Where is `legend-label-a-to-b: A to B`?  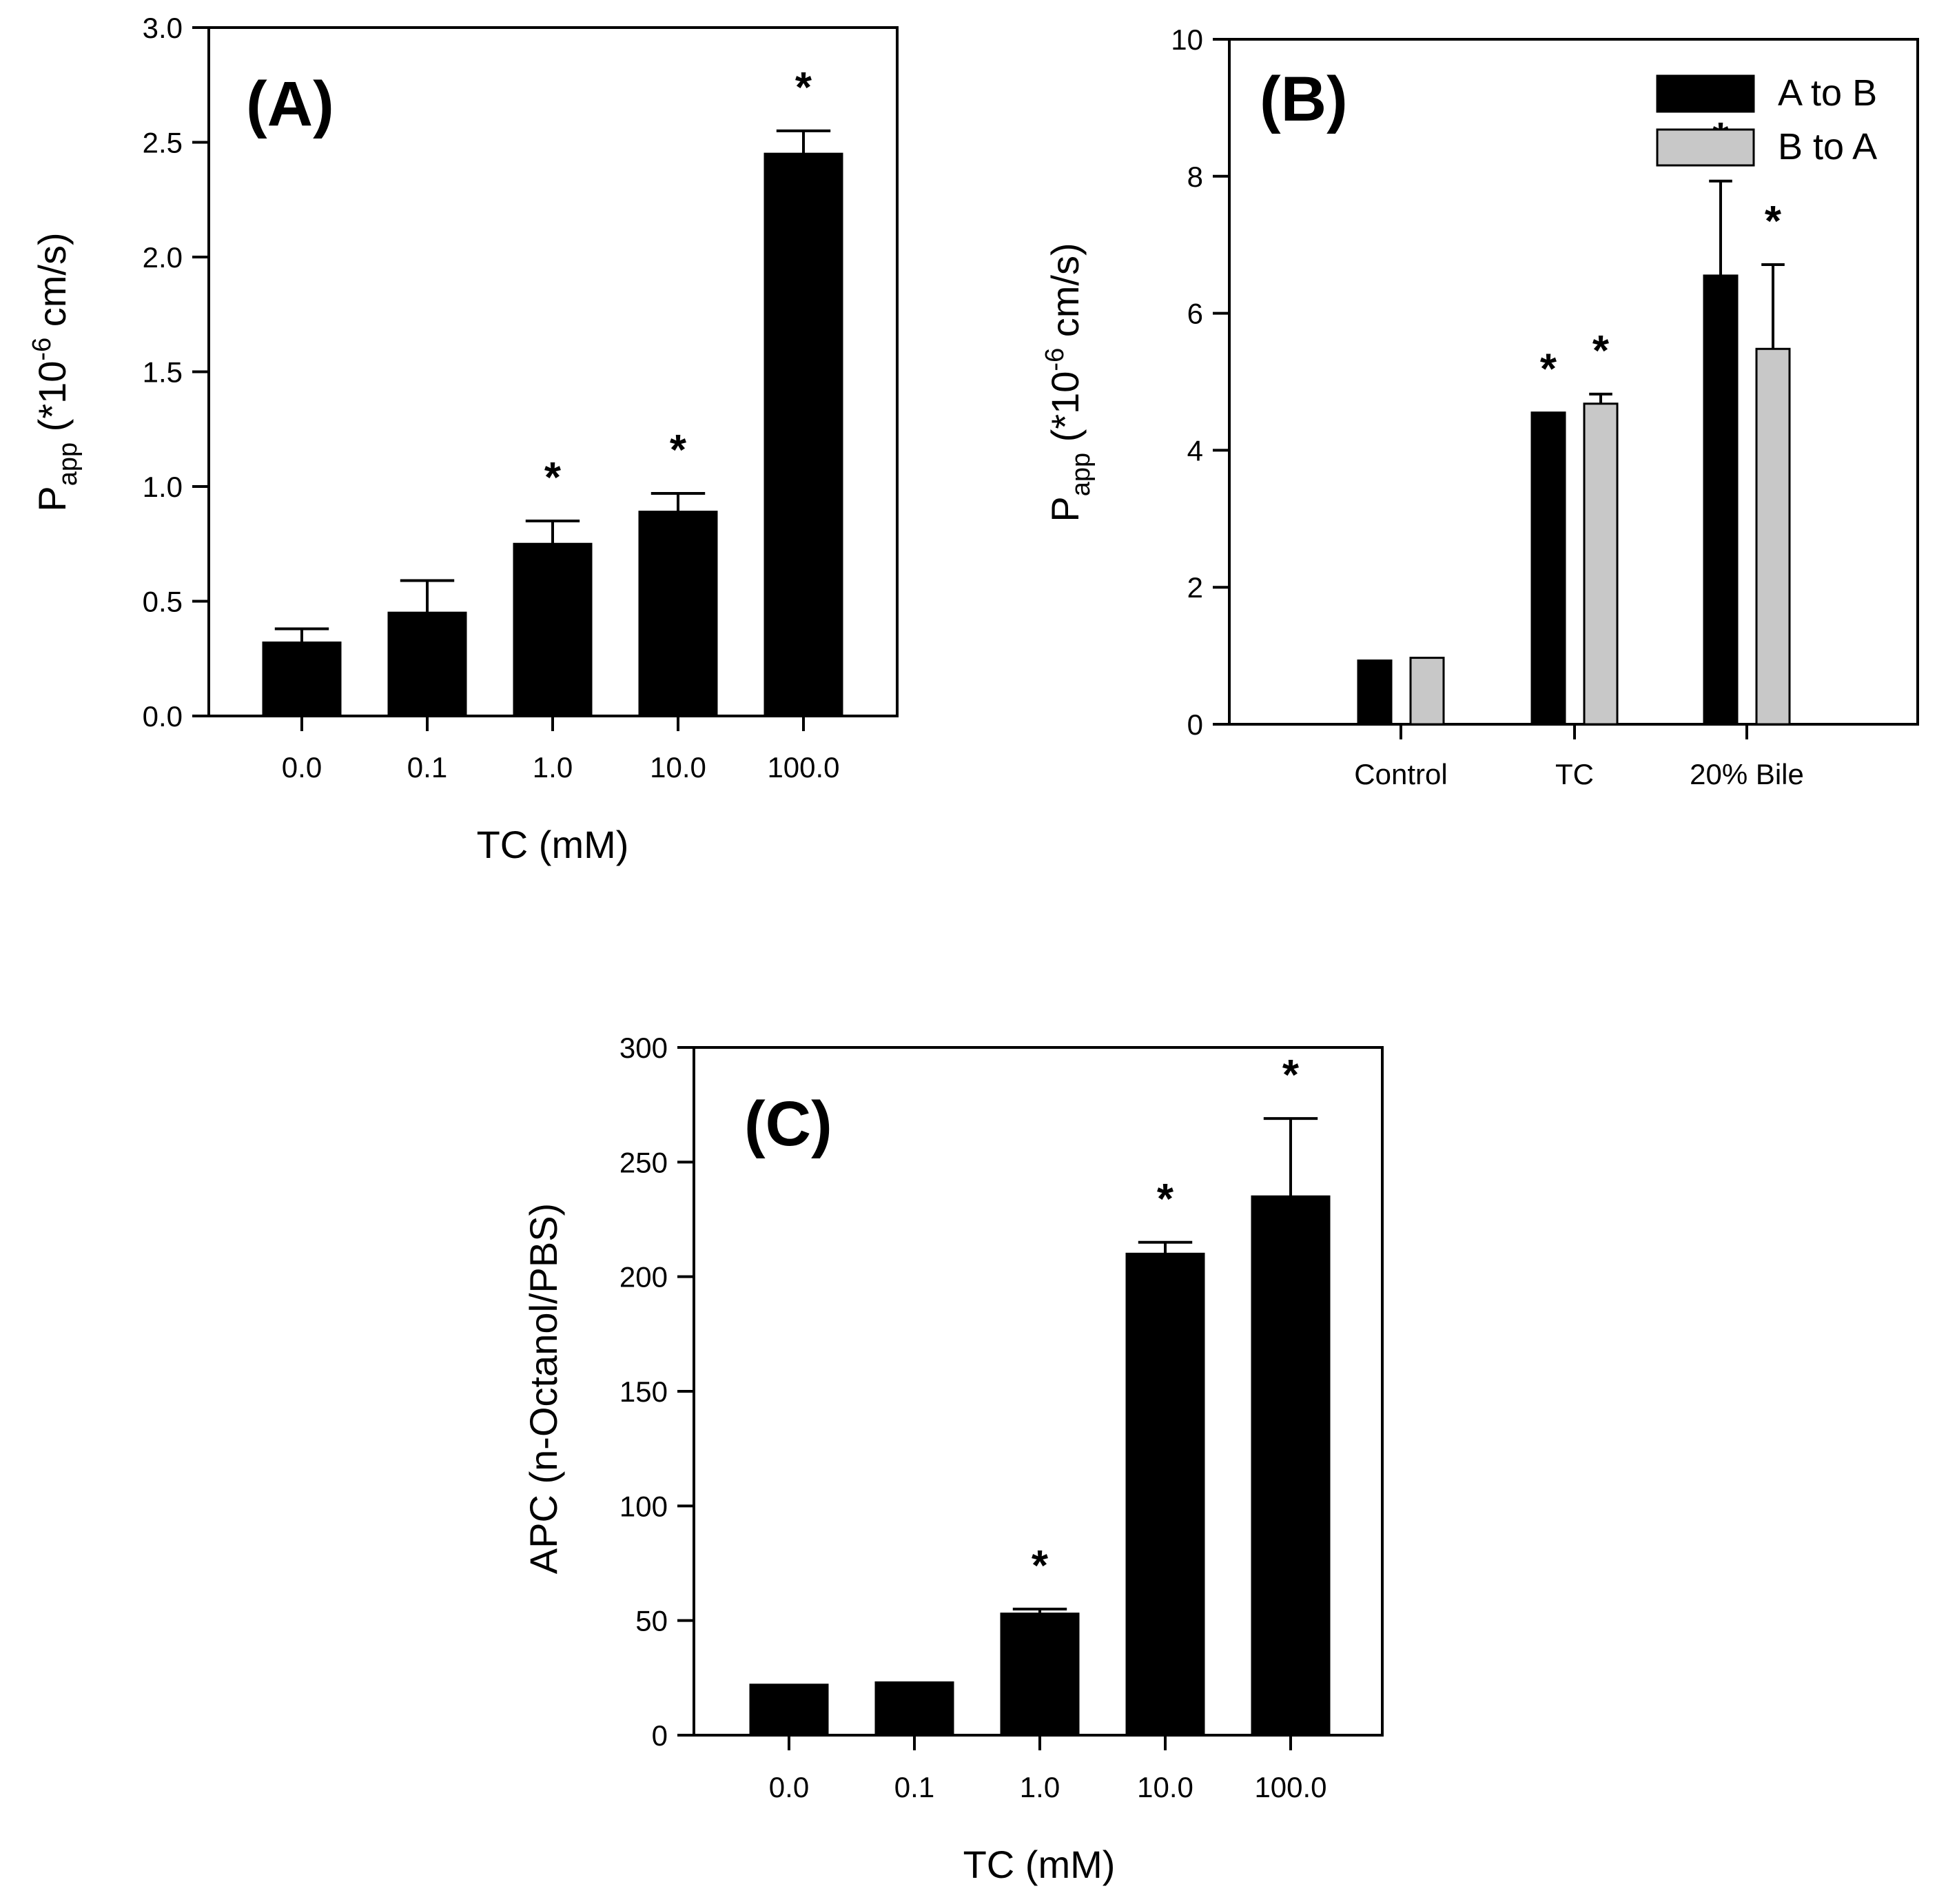 legend-label-a-to-b: A to B is located at coordinates (1828, 93).